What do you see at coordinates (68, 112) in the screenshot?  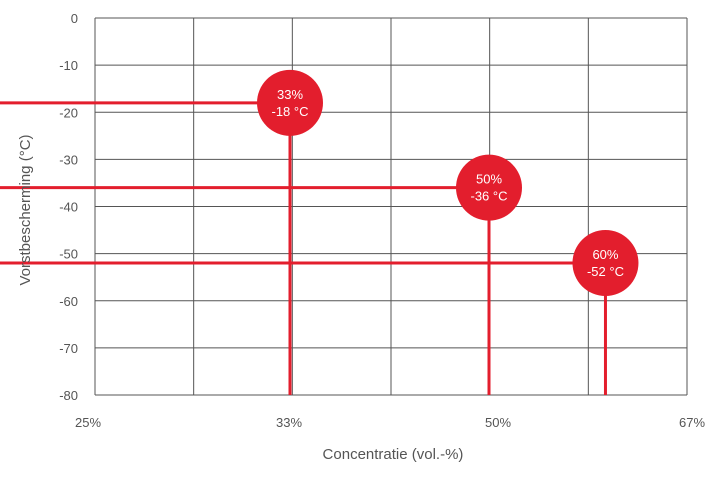 I see `y-tick-label: -20` at bounding box center [68, 112].